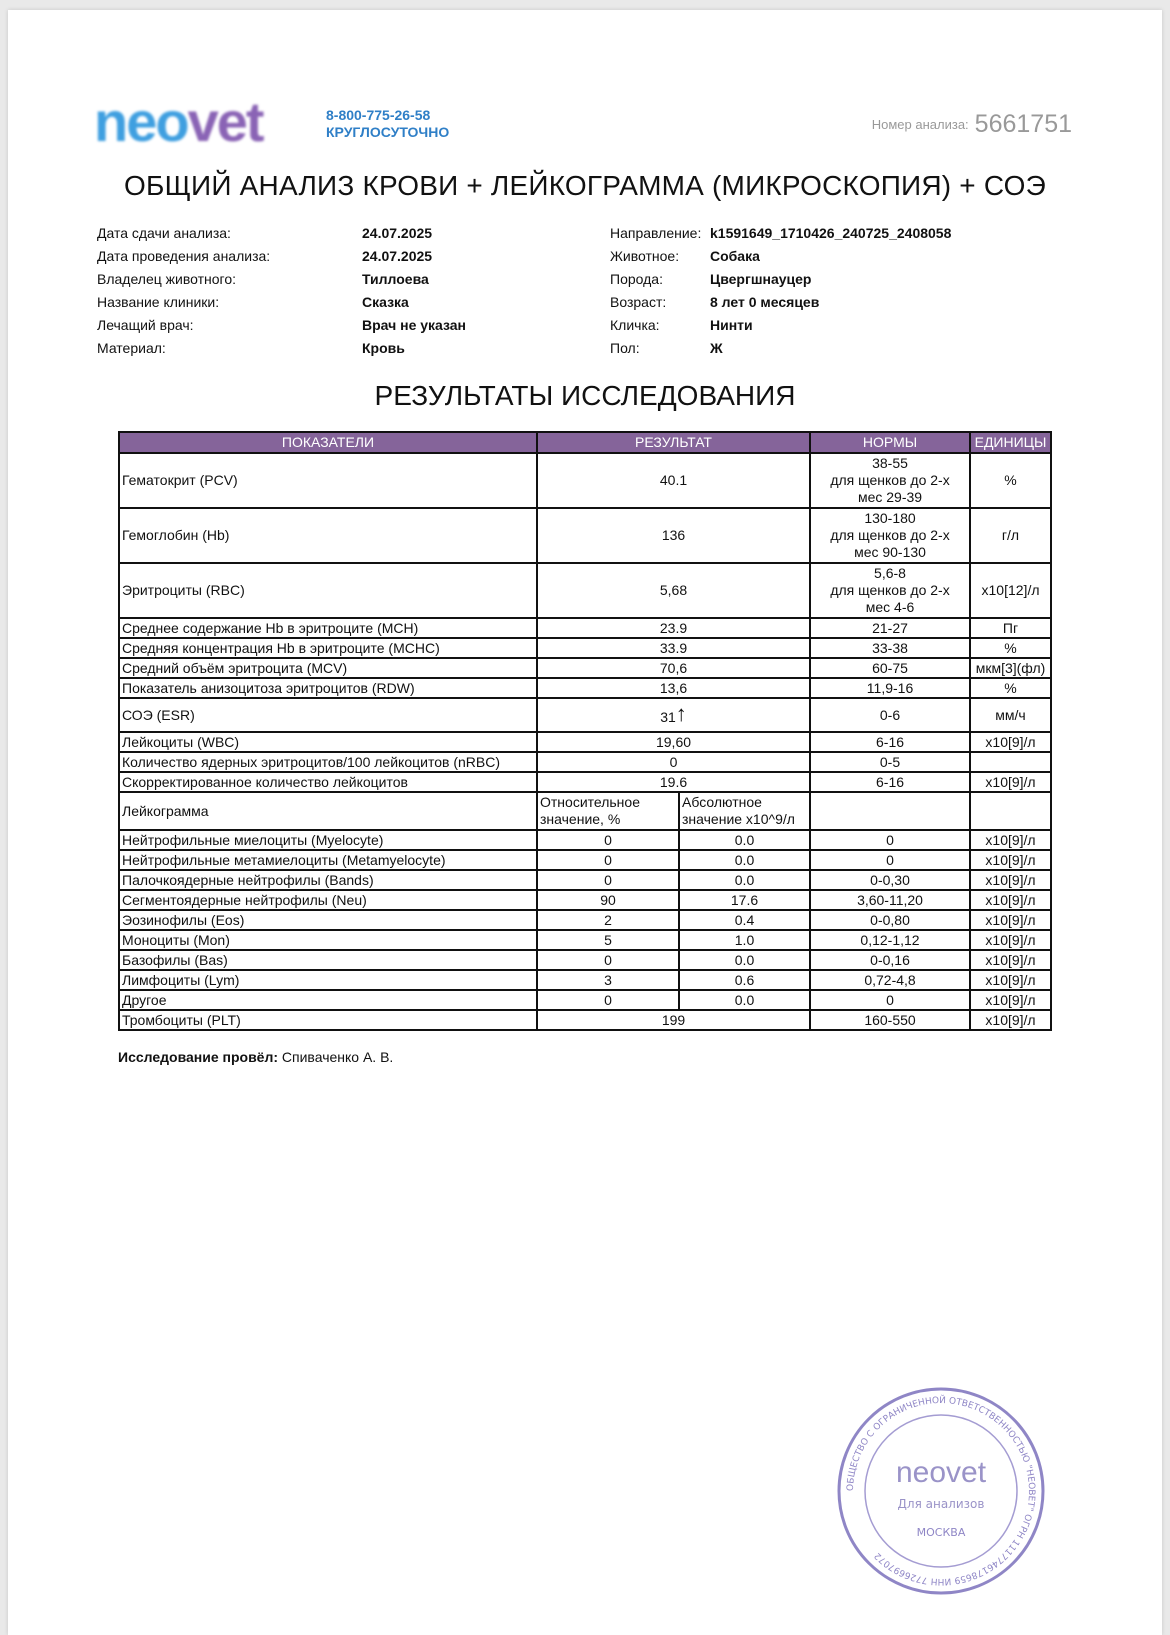 The height and width of the screenshot is (1635, 1170). Describe the element at coordinates (656, 233) in the screenshot. I see `info-label: Направление:` at that location.